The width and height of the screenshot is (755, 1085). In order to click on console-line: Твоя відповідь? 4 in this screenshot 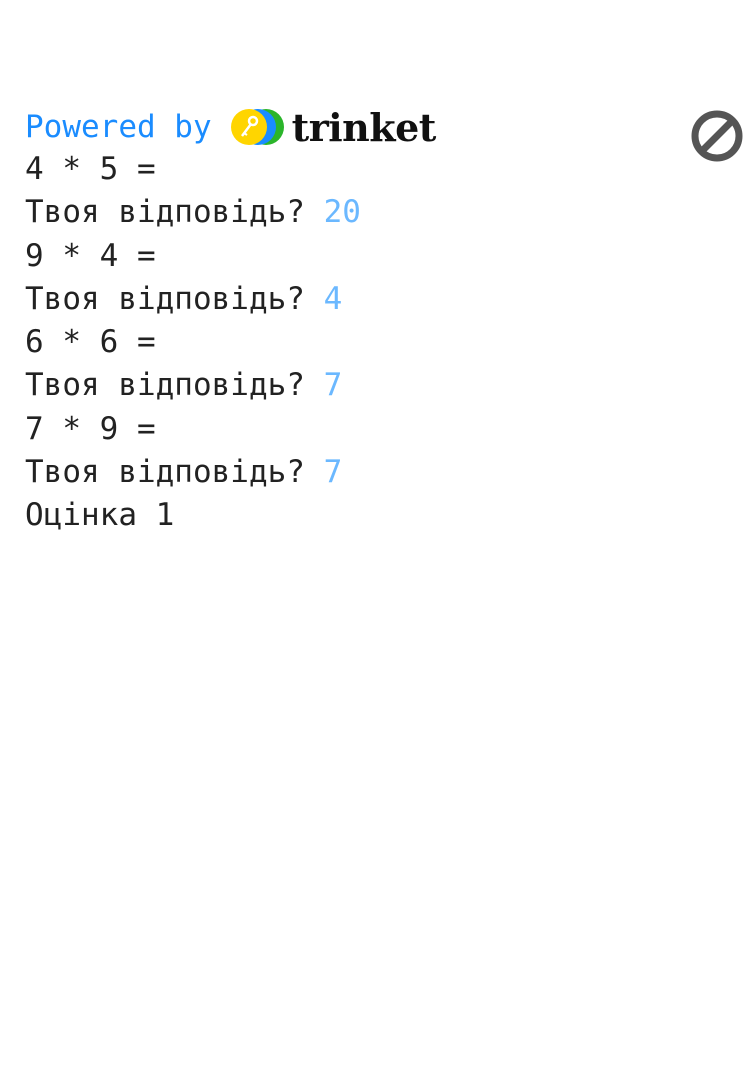, I will do `click(193, 299)`.